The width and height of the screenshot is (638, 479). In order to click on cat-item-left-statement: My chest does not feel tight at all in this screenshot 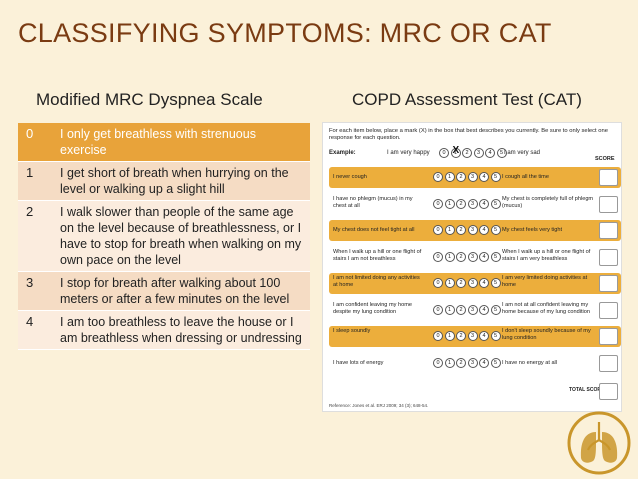, I will do `click(374, 230)`.